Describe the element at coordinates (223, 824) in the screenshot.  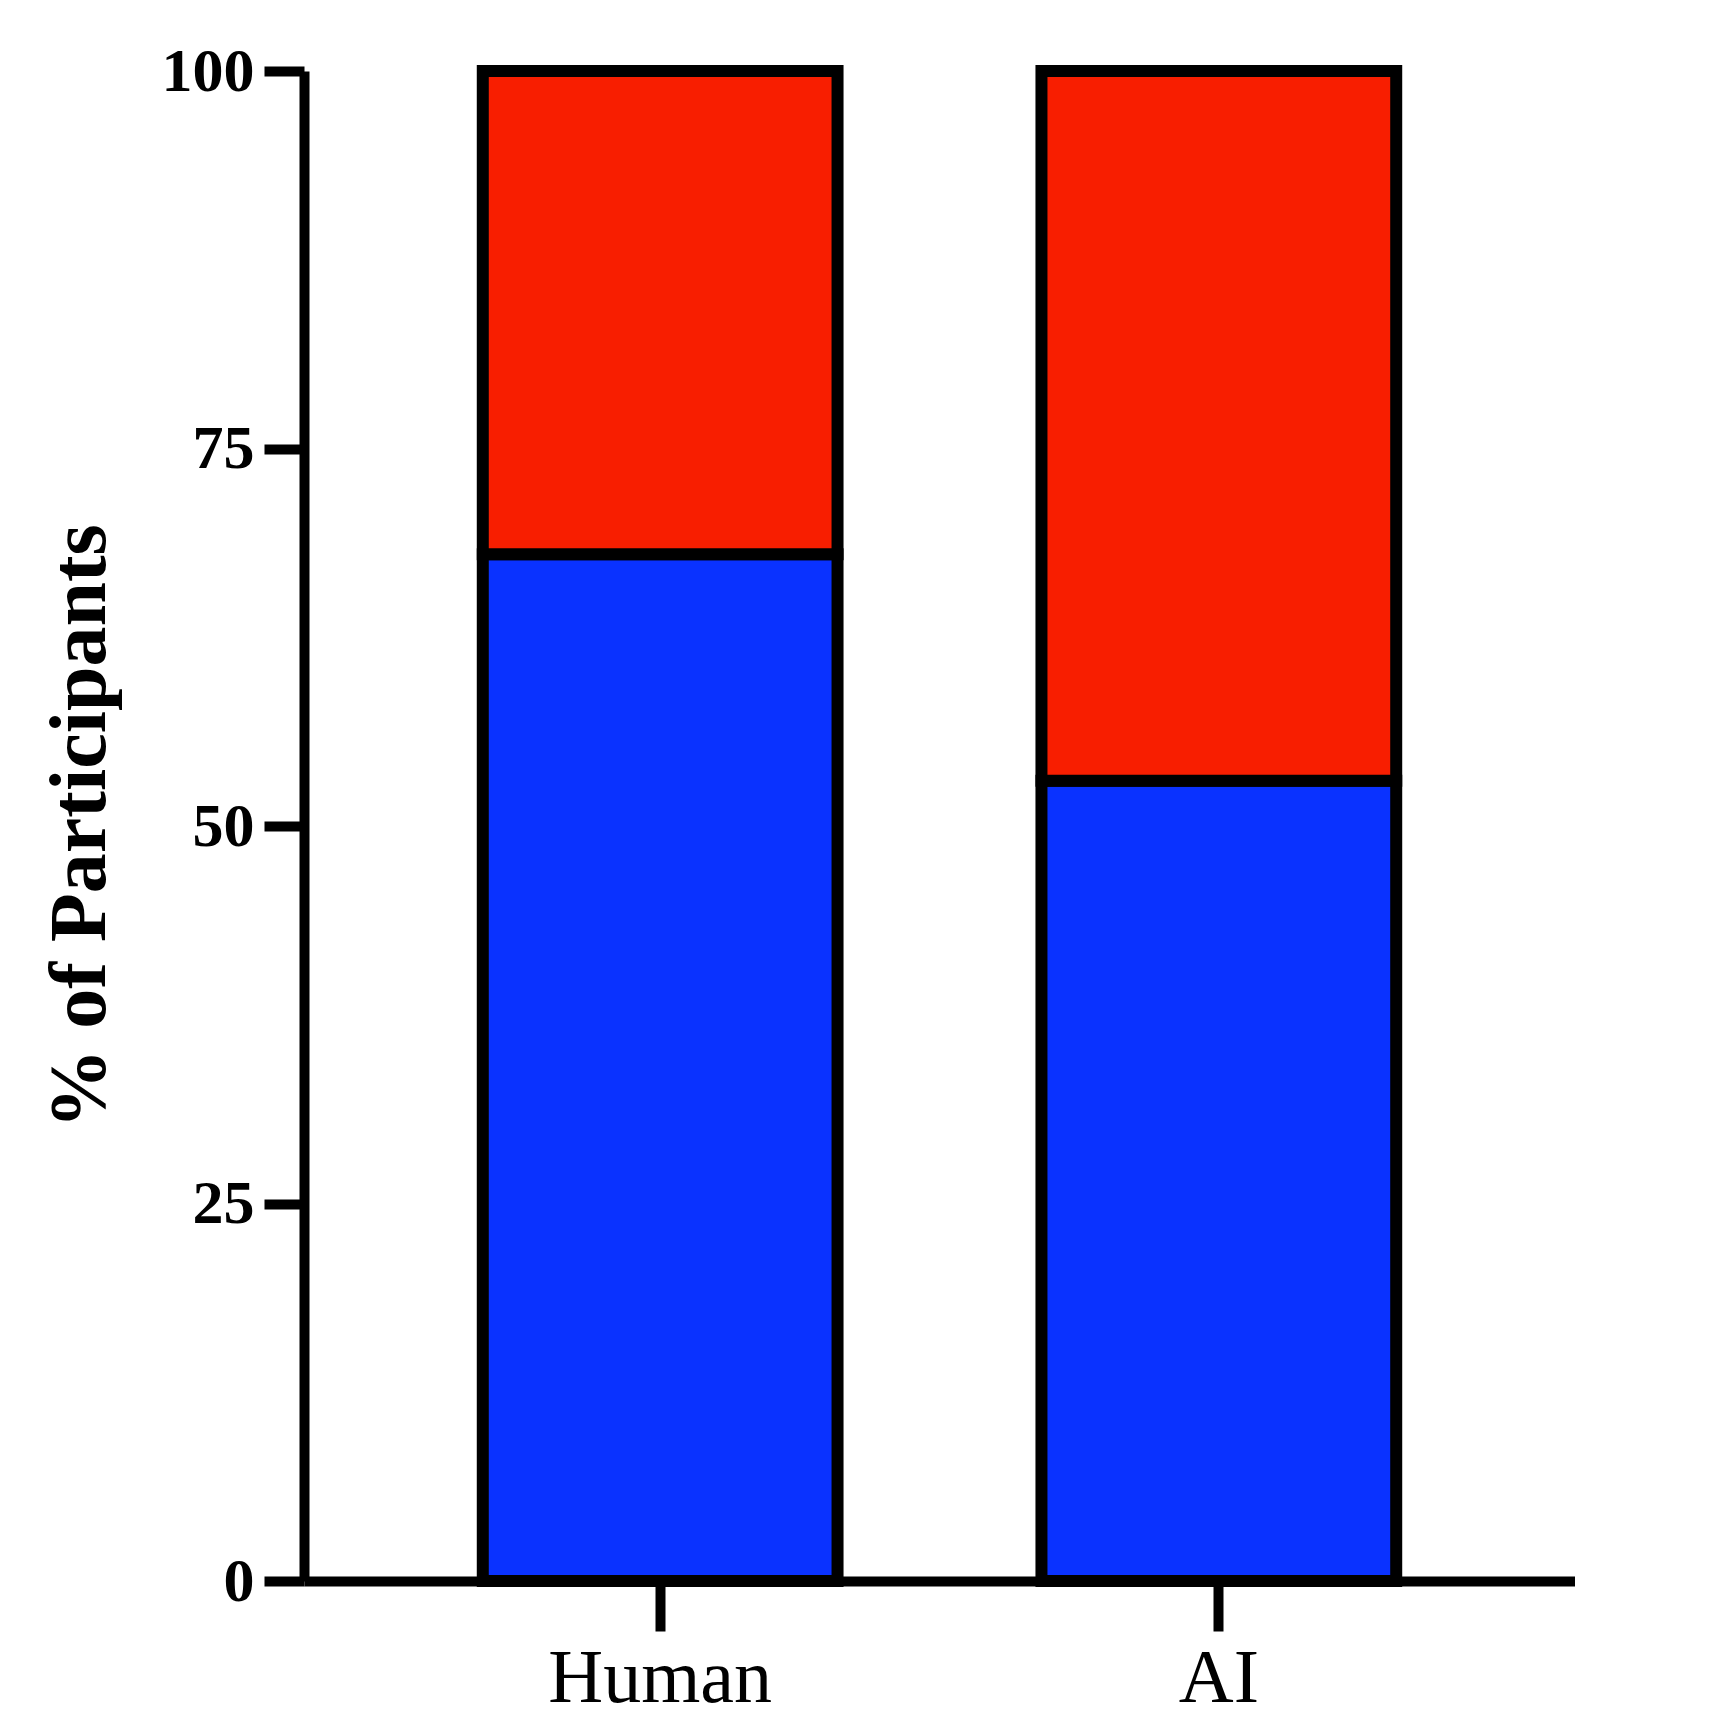
I see `y-tick-label: 50` at that location.